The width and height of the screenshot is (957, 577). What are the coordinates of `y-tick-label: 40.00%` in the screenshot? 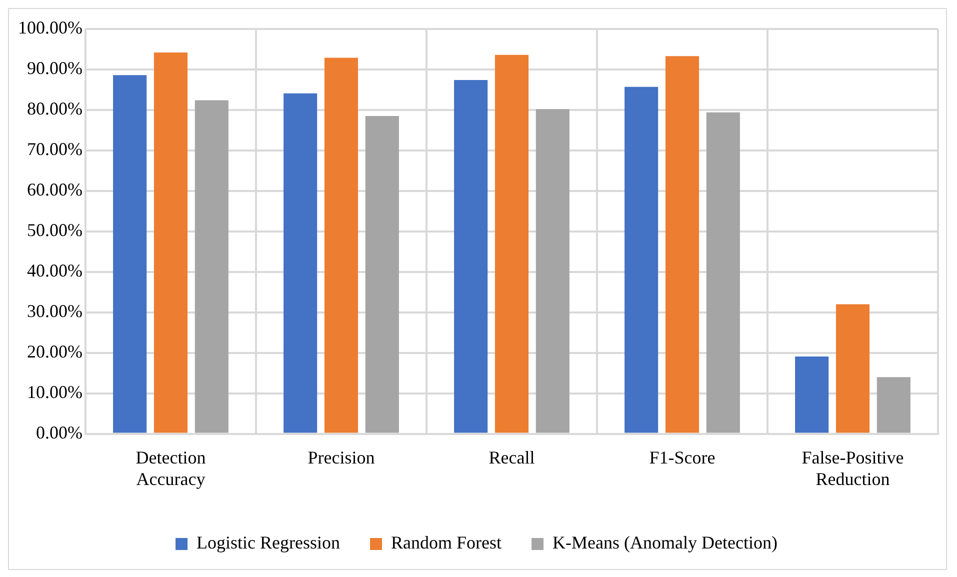 It's located at (54, 270).